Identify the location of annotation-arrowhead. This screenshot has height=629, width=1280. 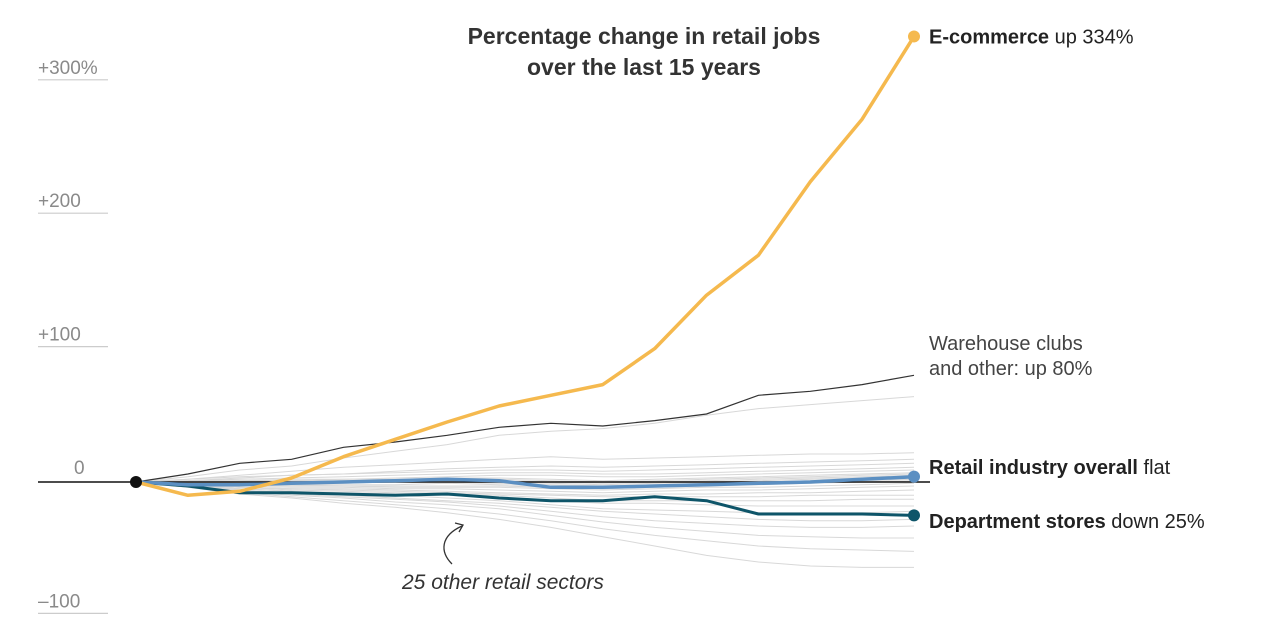
(459, 527).